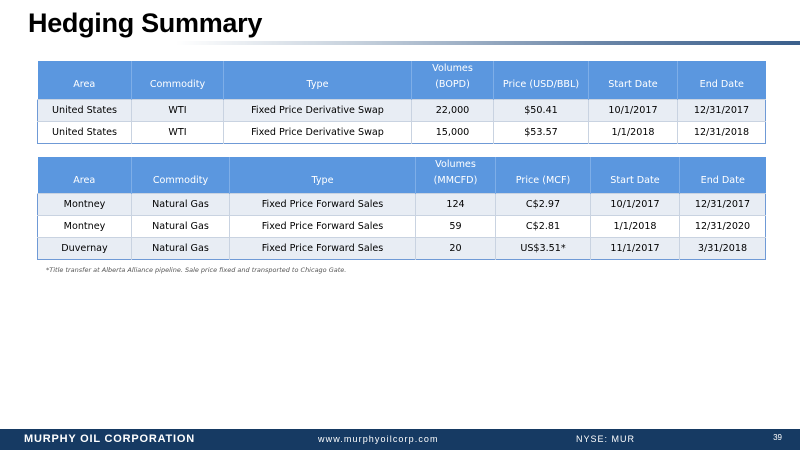  What do you see at coordinates (452, 84) in the screenshot?
I see `header-volumes-unit: (BOPD)` at bounding box center [452, 84].